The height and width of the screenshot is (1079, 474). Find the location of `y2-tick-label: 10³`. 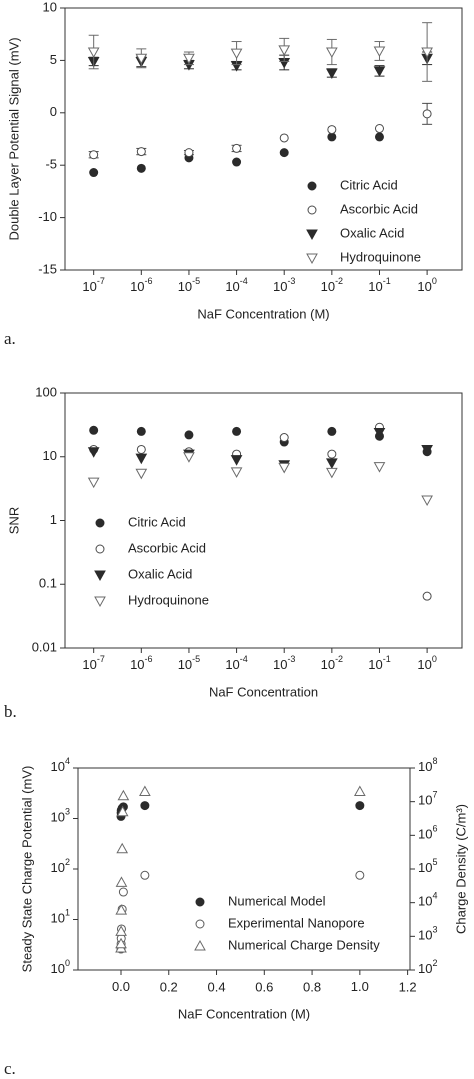

y2-tick-label: 10³ is located at coordinates (427, 934).